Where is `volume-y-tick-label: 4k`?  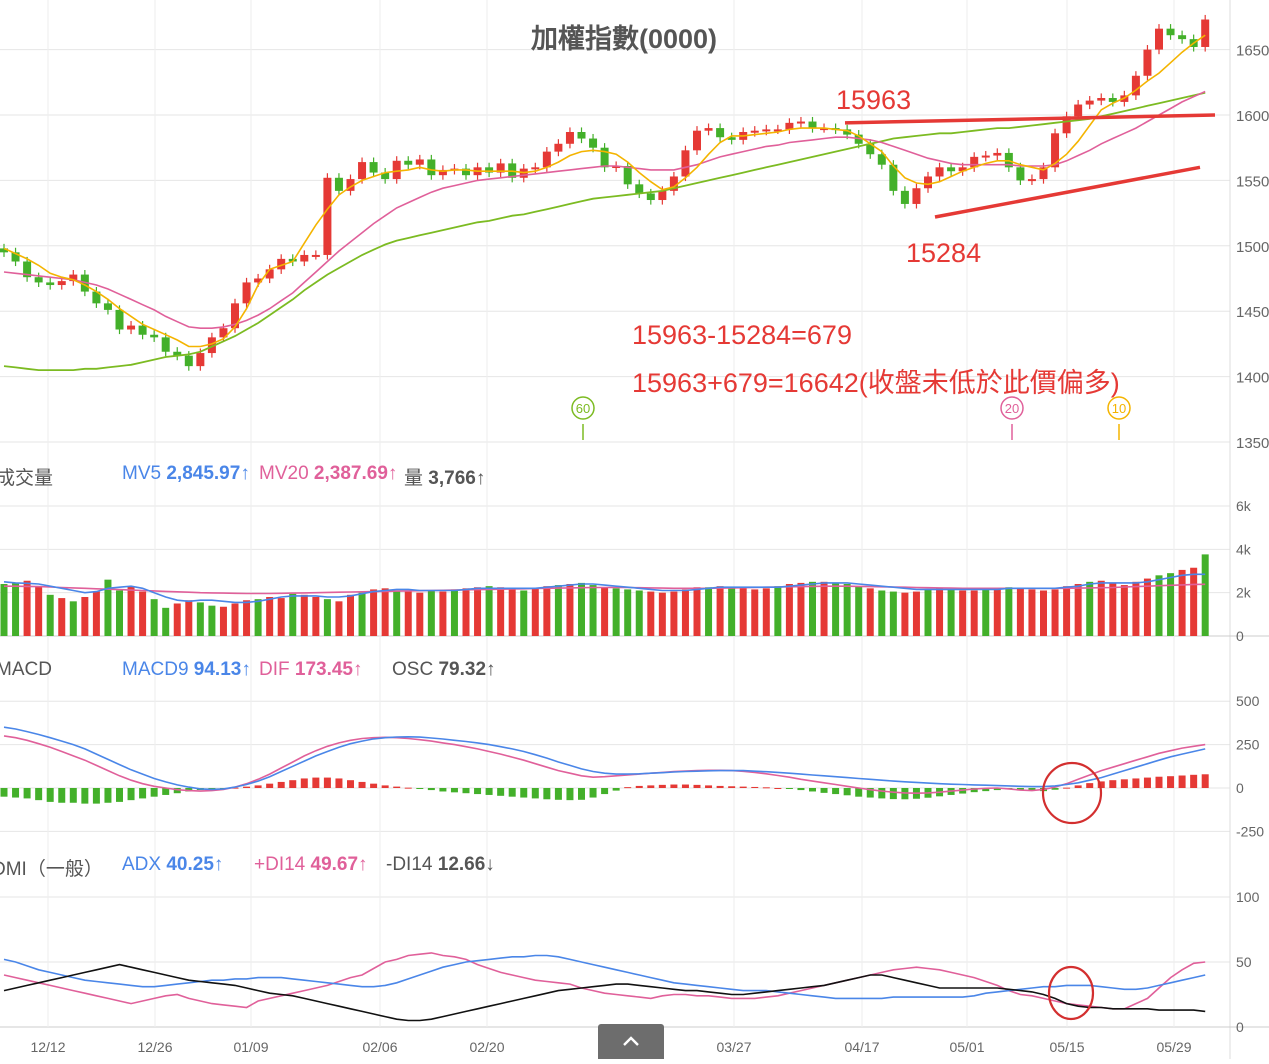
volume-y-tick-label: 4k is located at coordinates (1244, 549).